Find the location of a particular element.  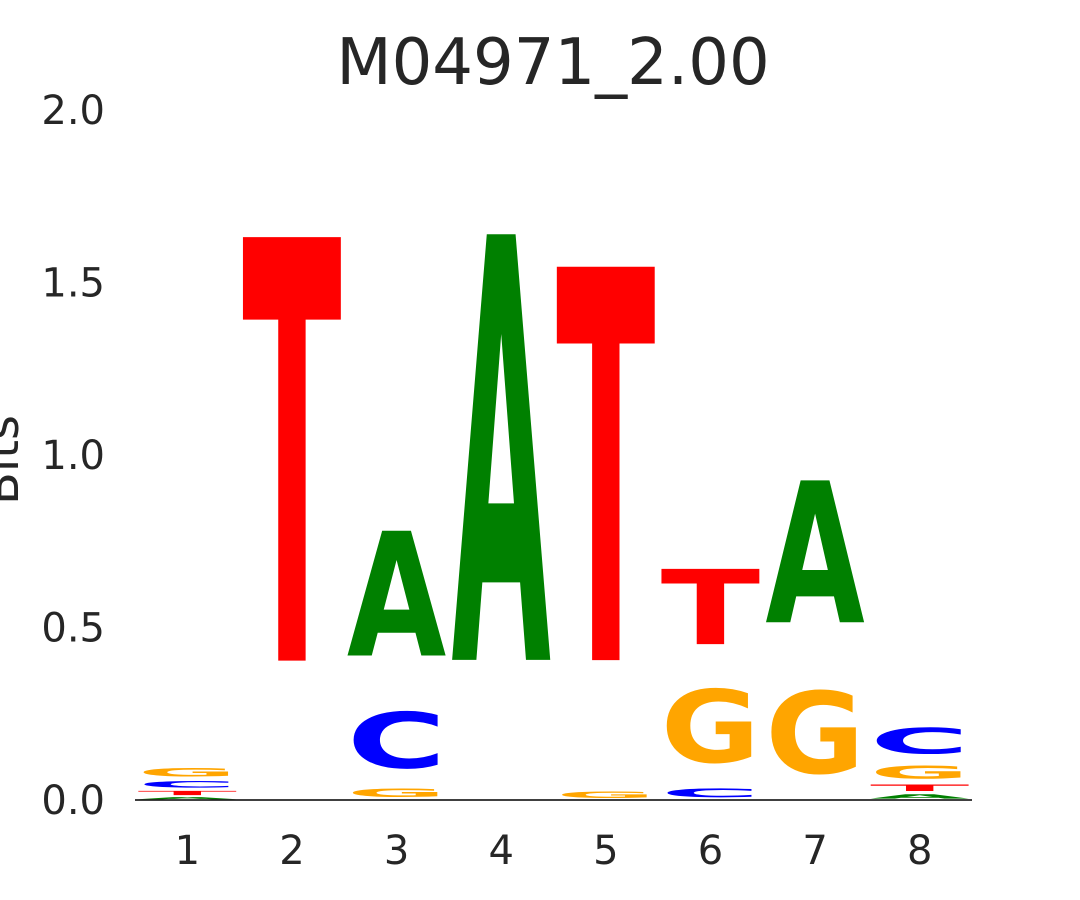

y-tick-label: 1.0 is located at coordinates (73, 456).